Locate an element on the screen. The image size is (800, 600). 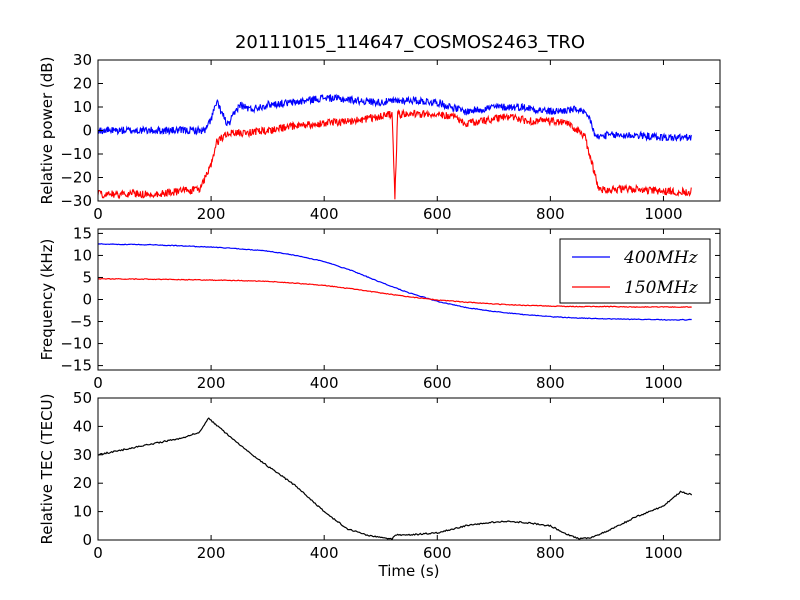
y-tick-label: 5 is located at coordinates (87, 277).